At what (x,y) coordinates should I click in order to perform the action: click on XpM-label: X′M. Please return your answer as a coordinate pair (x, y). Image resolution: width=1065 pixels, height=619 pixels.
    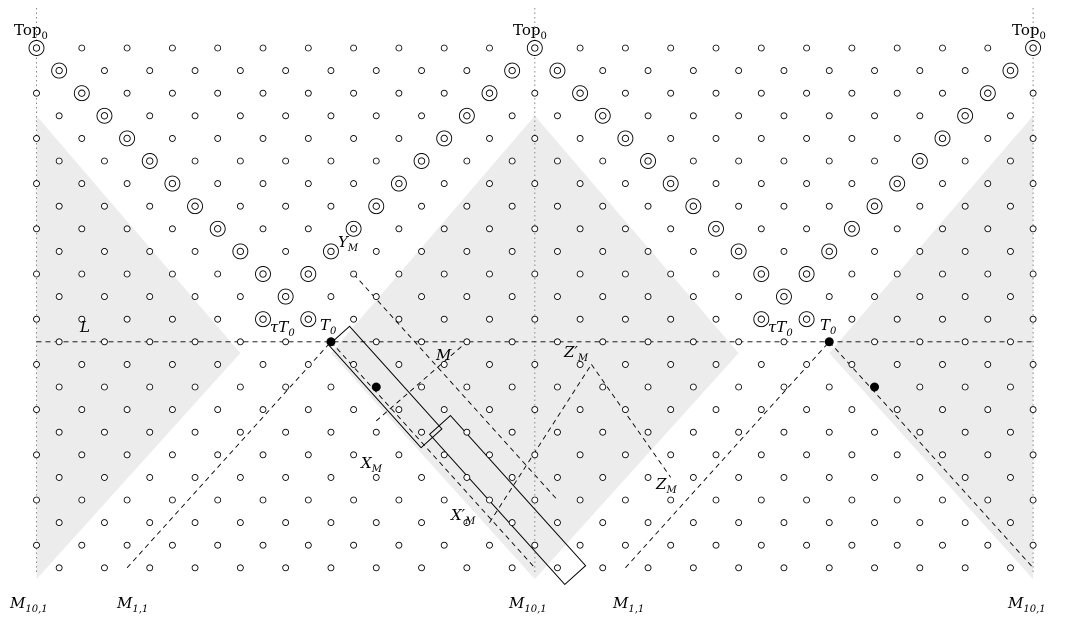
    Looking at the image, I should click on (463, 516).